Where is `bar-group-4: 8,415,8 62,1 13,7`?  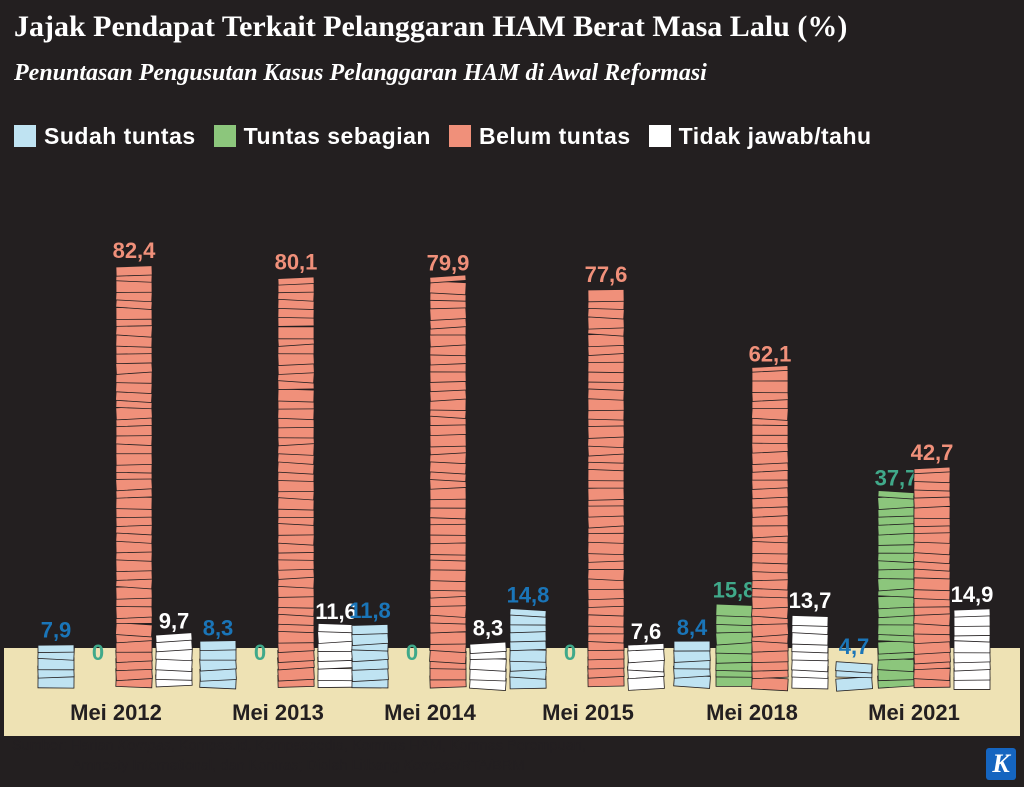 bar-group-4: 8,415,8 62,1 13,7 is located at coordinates (752, 516).